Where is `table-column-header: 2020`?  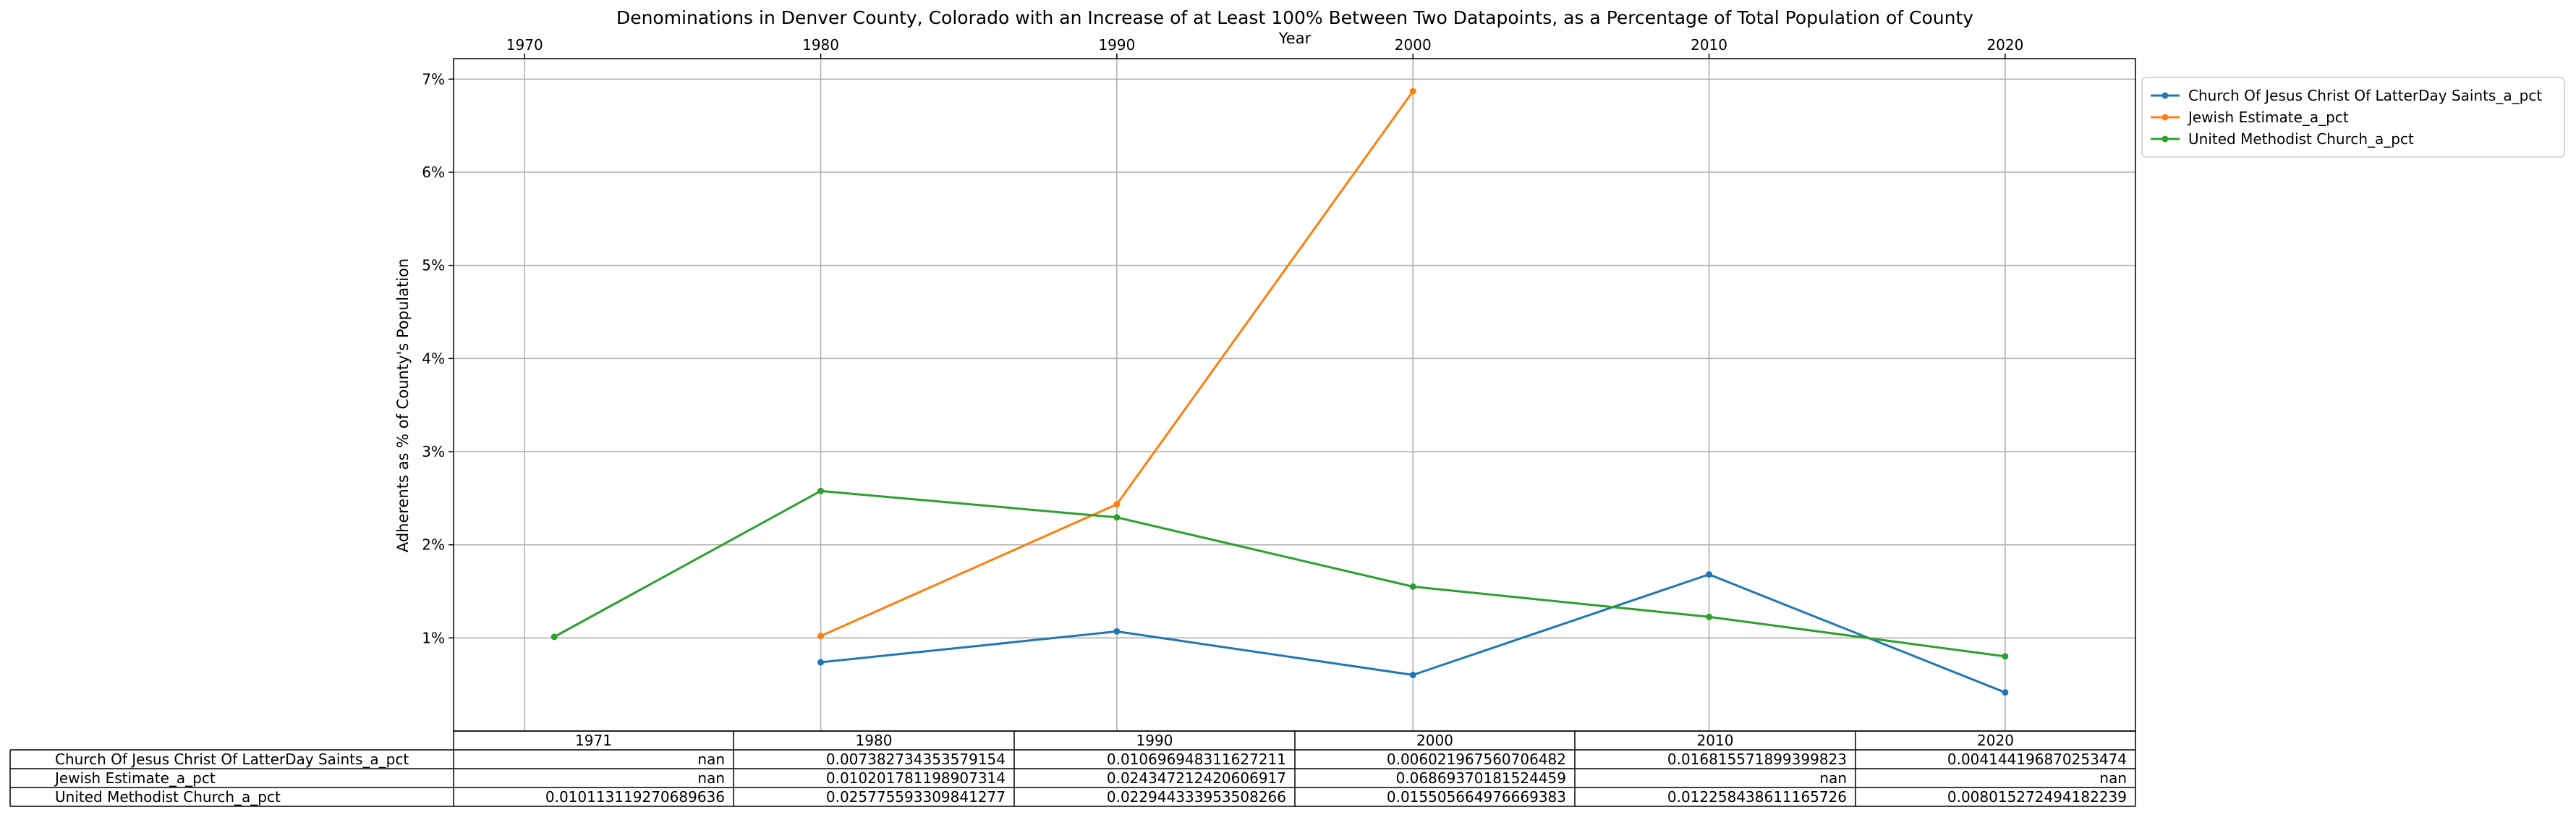 table-column-header: 2020 is located at coordinates (1995, 740).